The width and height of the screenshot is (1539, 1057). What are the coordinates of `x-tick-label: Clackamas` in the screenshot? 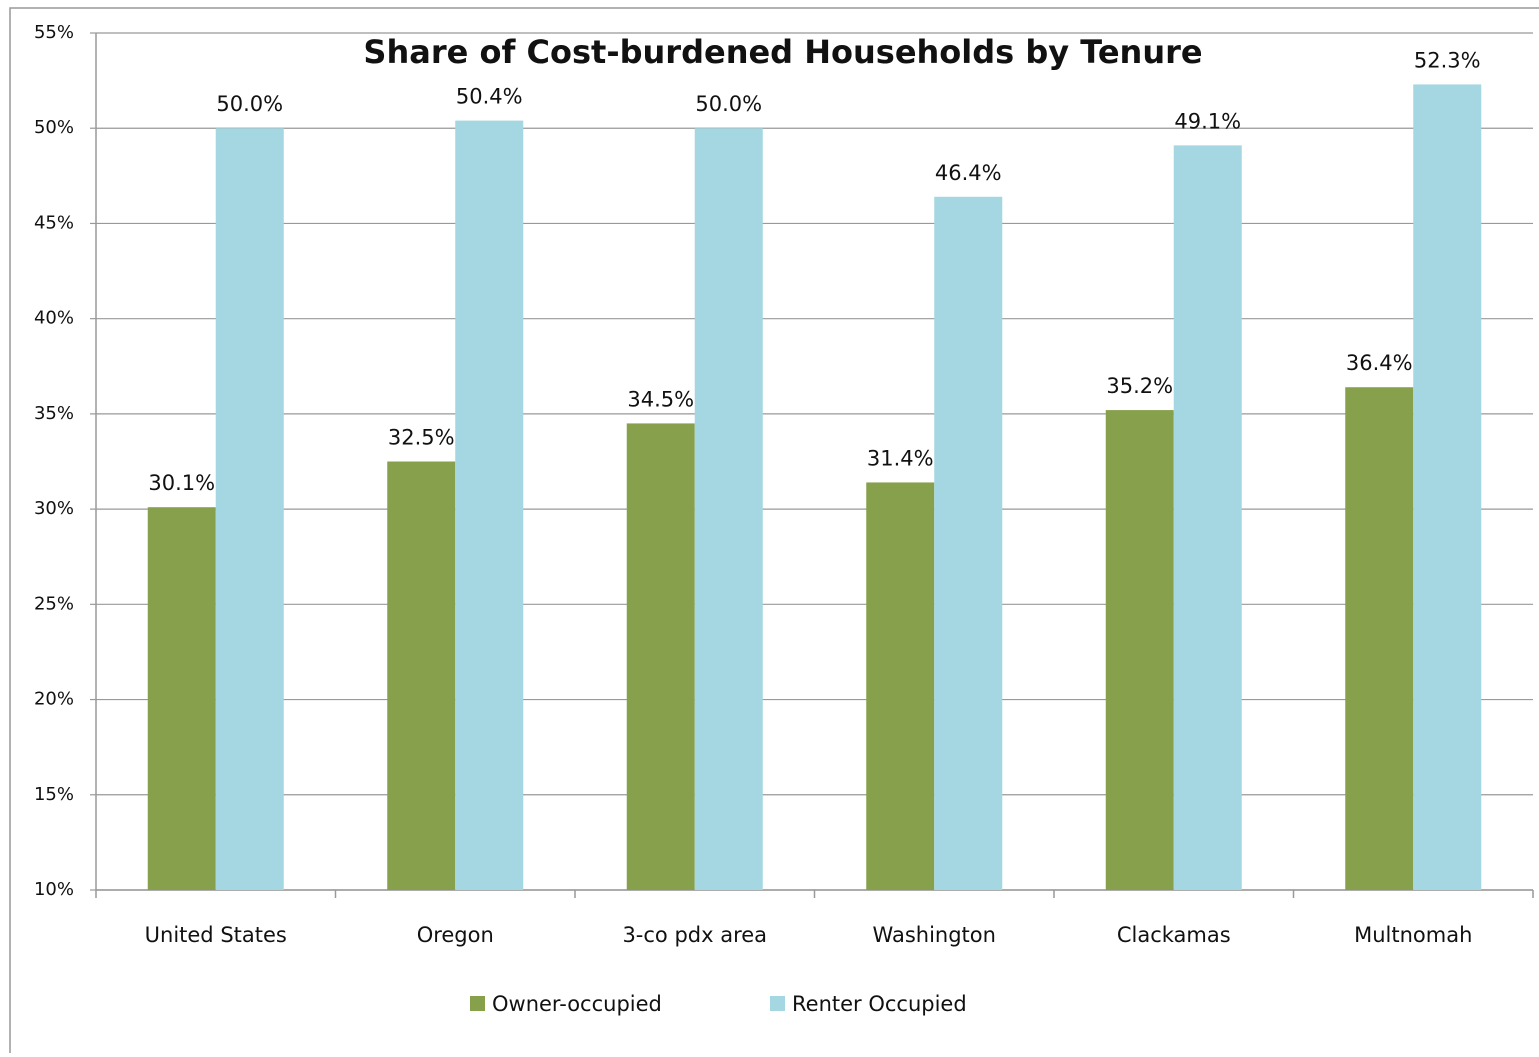 It's located at (1174, 935).